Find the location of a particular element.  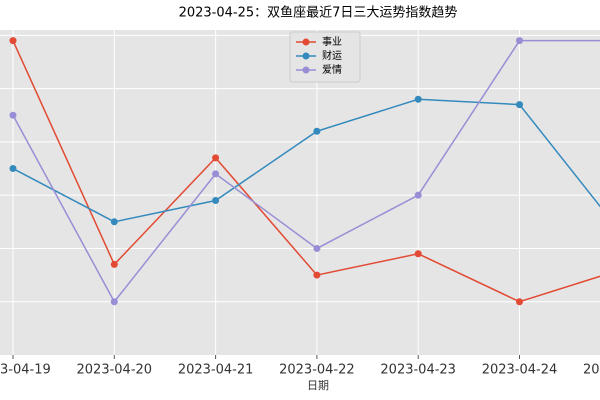

x-tick-label: 2023-04-25 is located at coordinates (591, 370).